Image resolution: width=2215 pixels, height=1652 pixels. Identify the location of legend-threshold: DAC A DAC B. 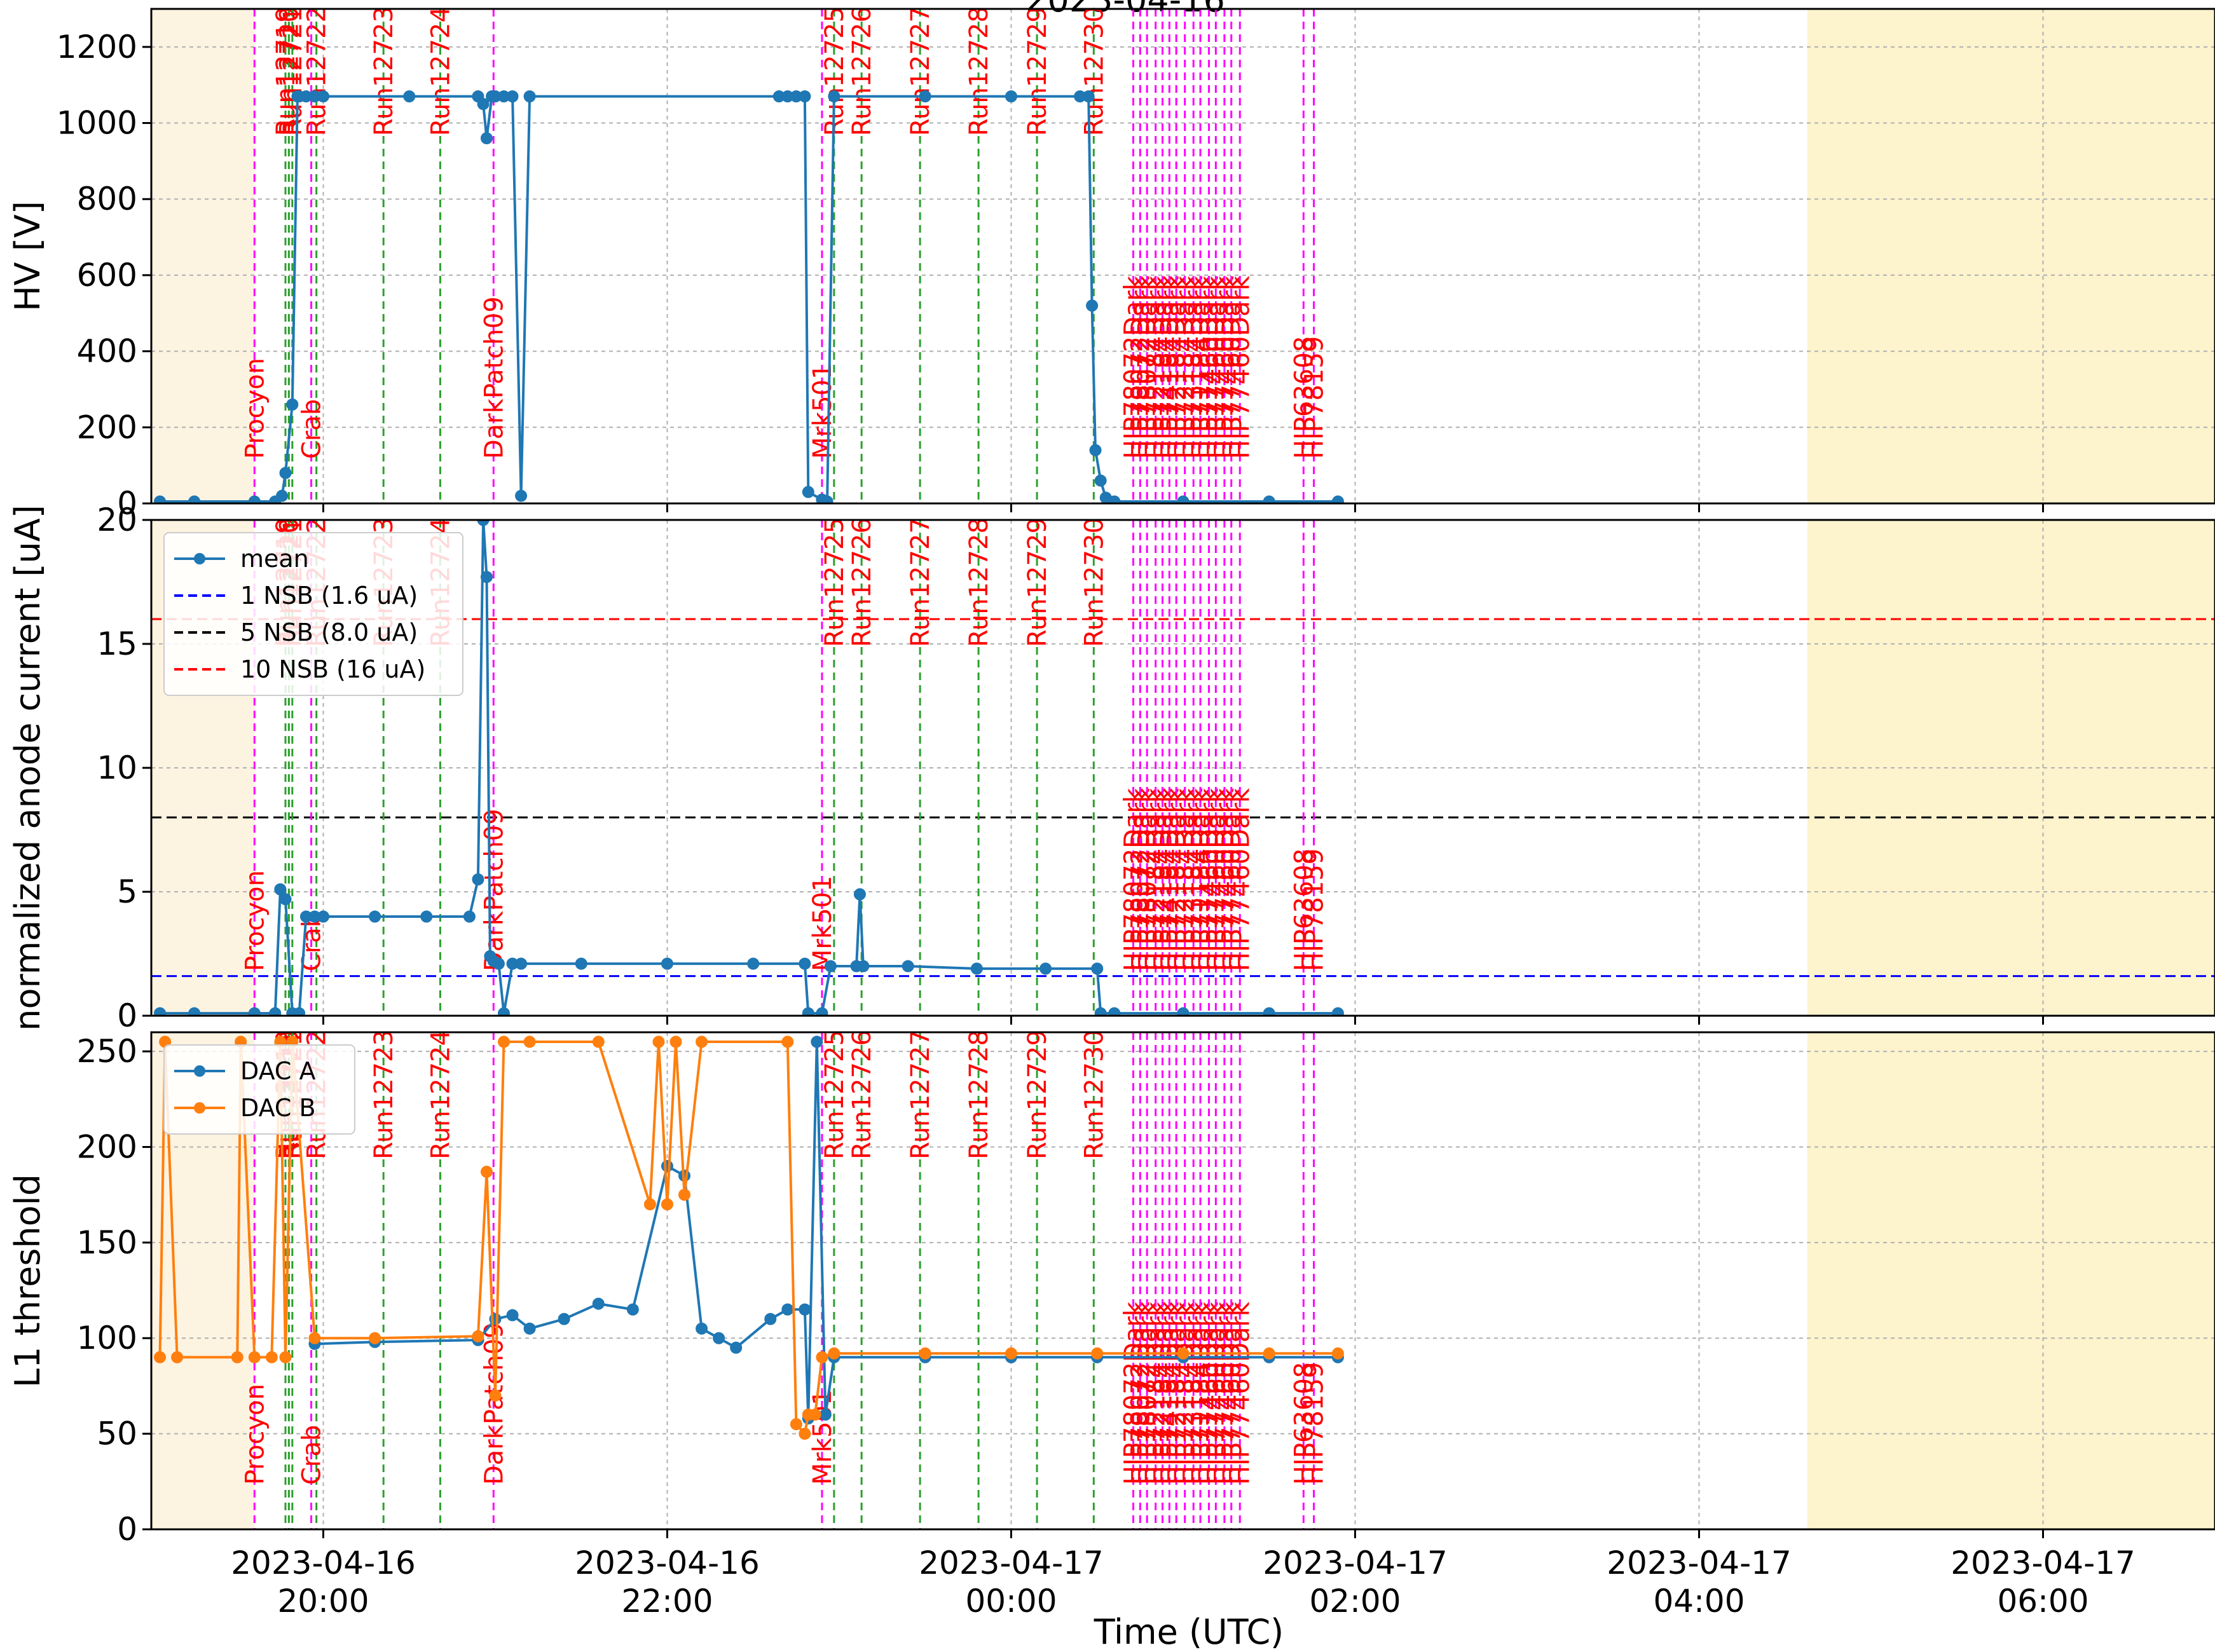
(259, 1089).